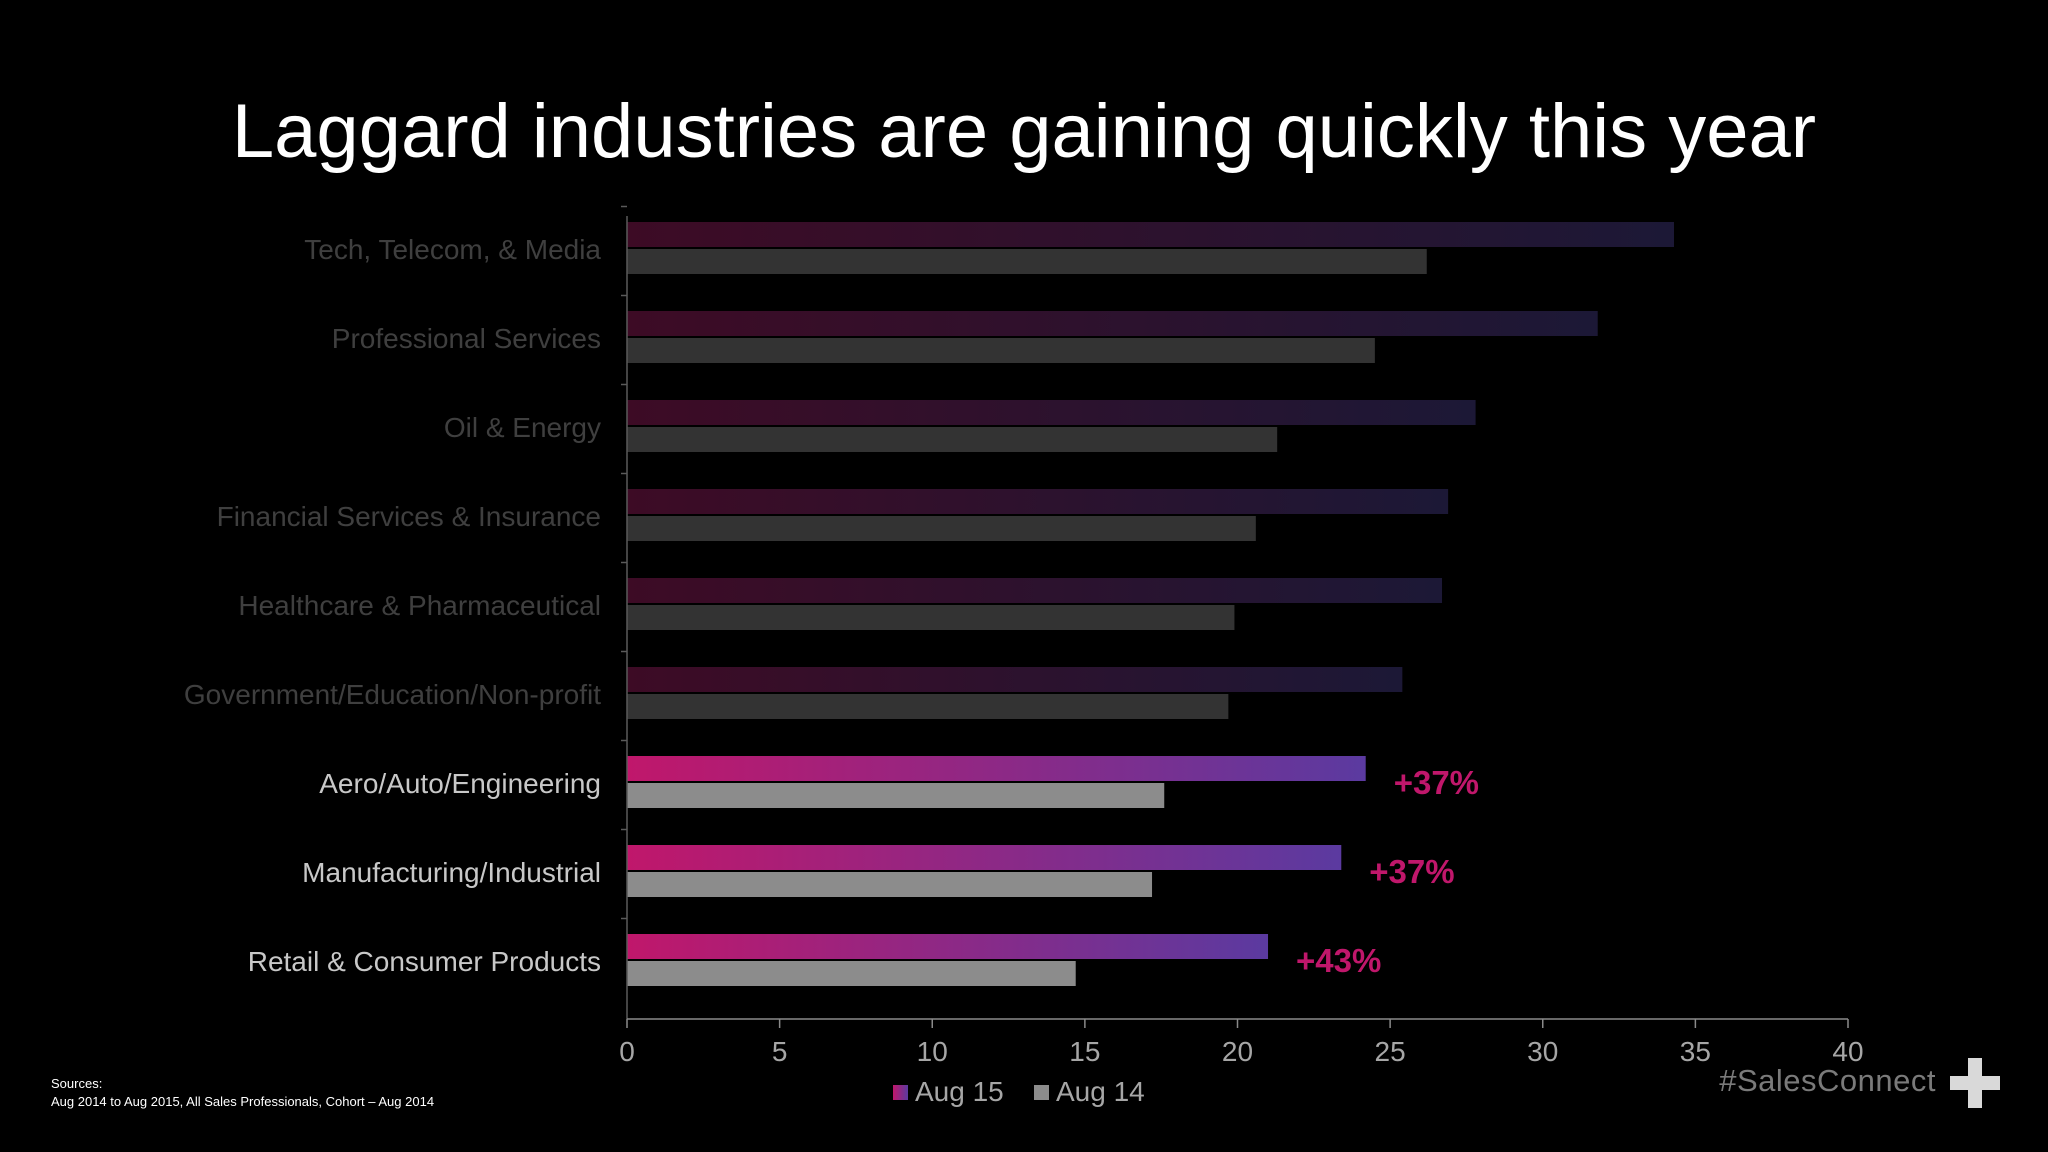 The width and height of the screenshot is (2048, 1152). Describe the element at coordinates (77, 1083) in the screenshot. I see `sources-label: Sources:` at that location.